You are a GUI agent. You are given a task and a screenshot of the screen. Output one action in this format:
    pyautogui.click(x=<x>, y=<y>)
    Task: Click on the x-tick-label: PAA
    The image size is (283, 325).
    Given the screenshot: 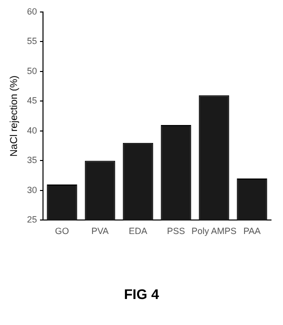 What is the action you would take?
    pyautogui.click(x=252, y=231)
    